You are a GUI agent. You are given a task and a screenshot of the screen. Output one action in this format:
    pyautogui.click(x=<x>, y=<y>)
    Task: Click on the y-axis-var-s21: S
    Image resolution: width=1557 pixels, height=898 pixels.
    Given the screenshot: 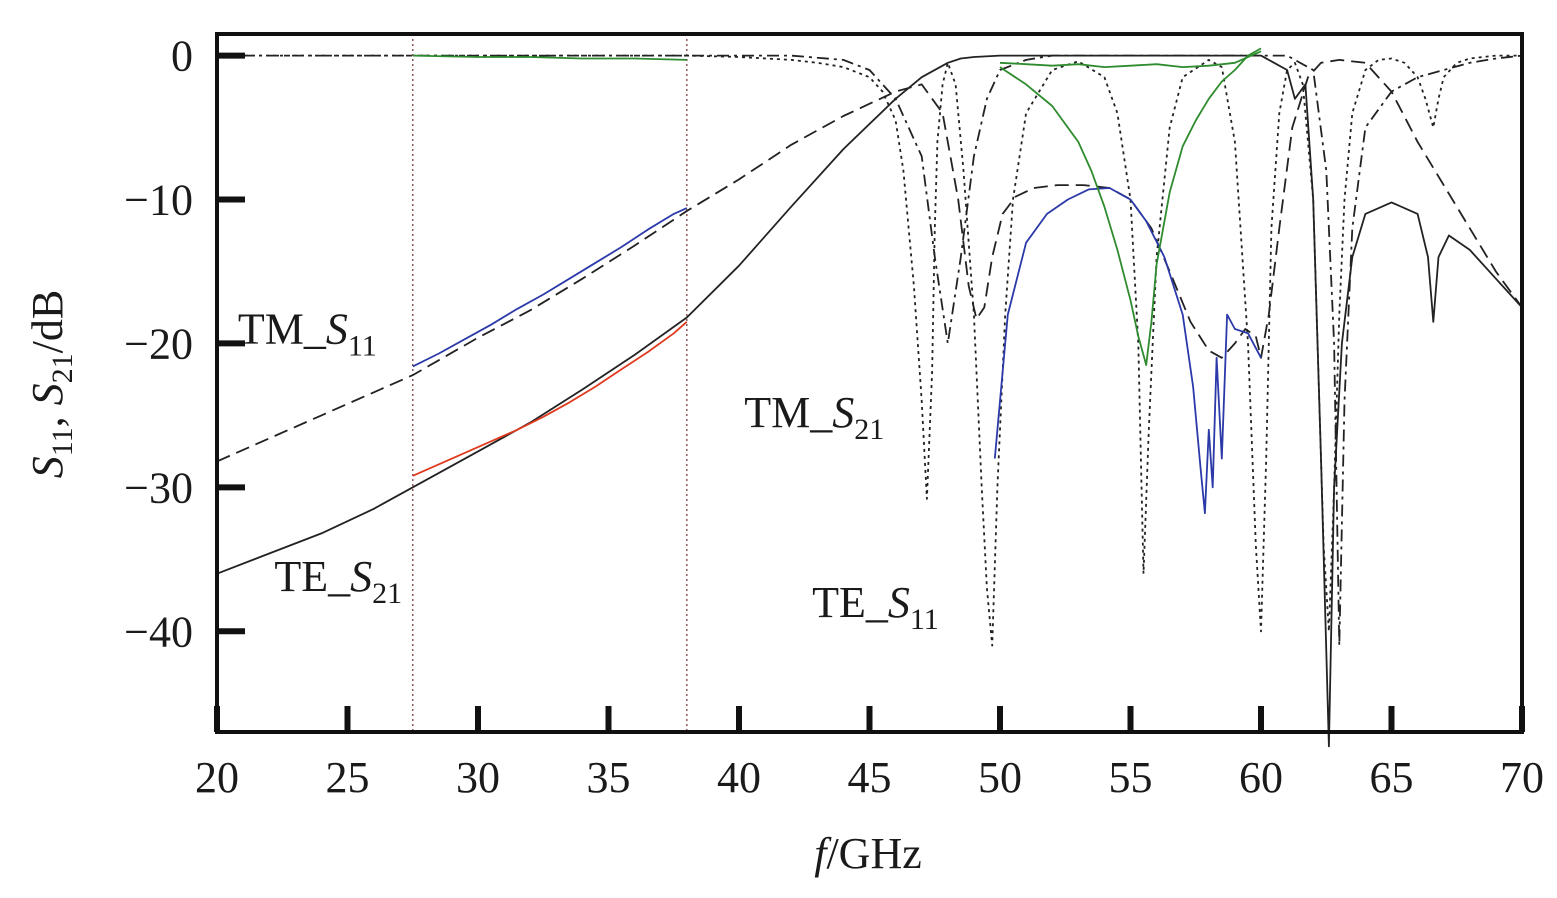 What is the action you would take?
    pyautogui.click(x=47, y=394)
    